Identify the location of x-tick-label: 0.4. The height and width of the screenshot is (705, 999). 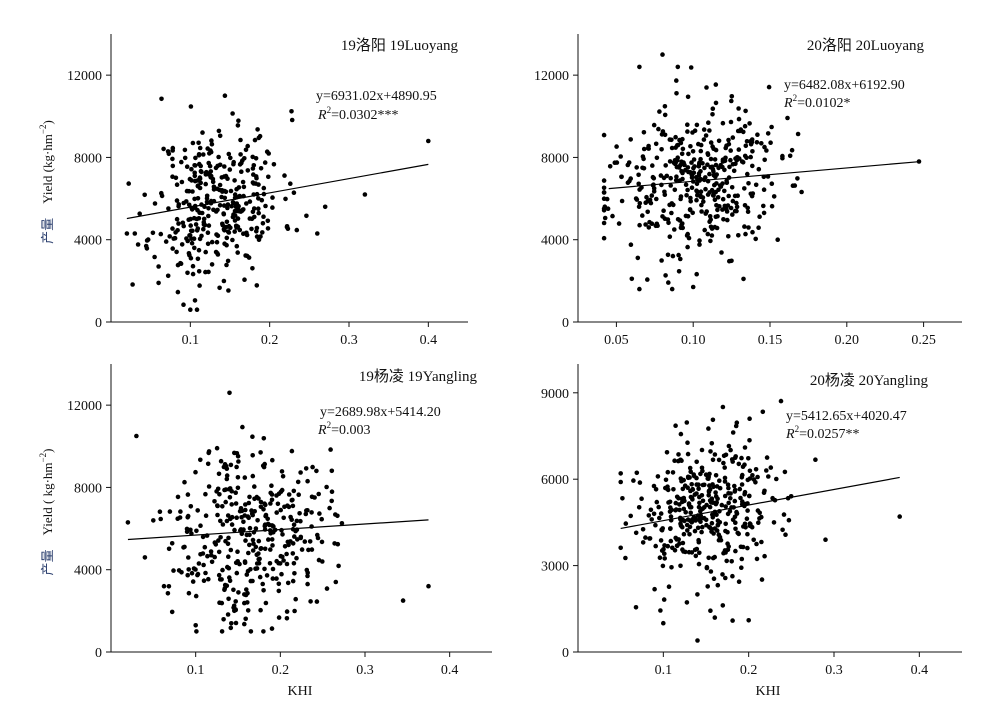
(920, 670).